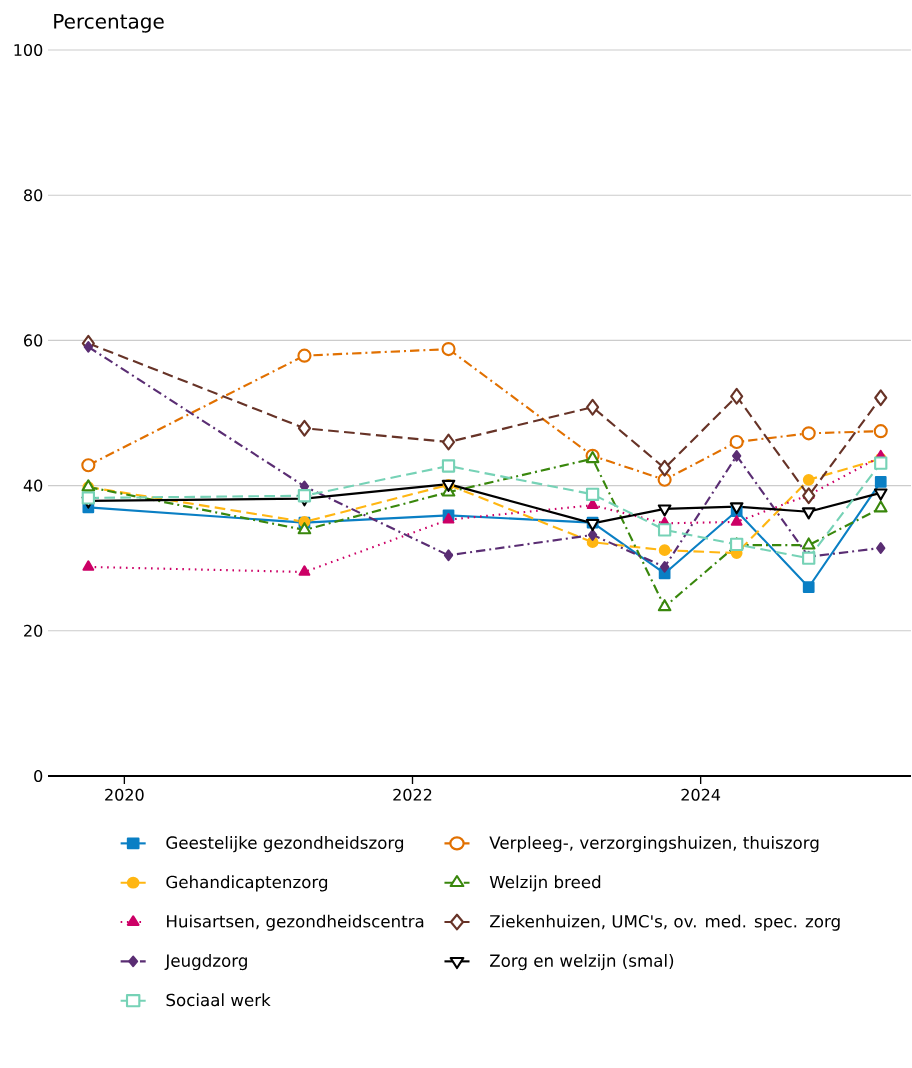 This screenshot has height=1068, width=912. Describe the element at coordinates (295, 922) in the screenshot. I see `legend-label: Huisartsen, gezondheidscentra` at that location.